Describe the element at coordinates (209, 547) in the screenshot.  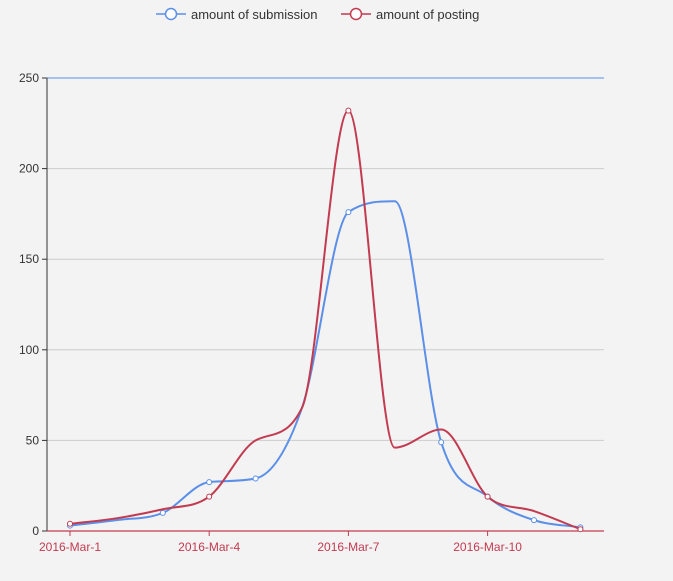
I see `x-tick-label: 2016-Mar-4` at that location.